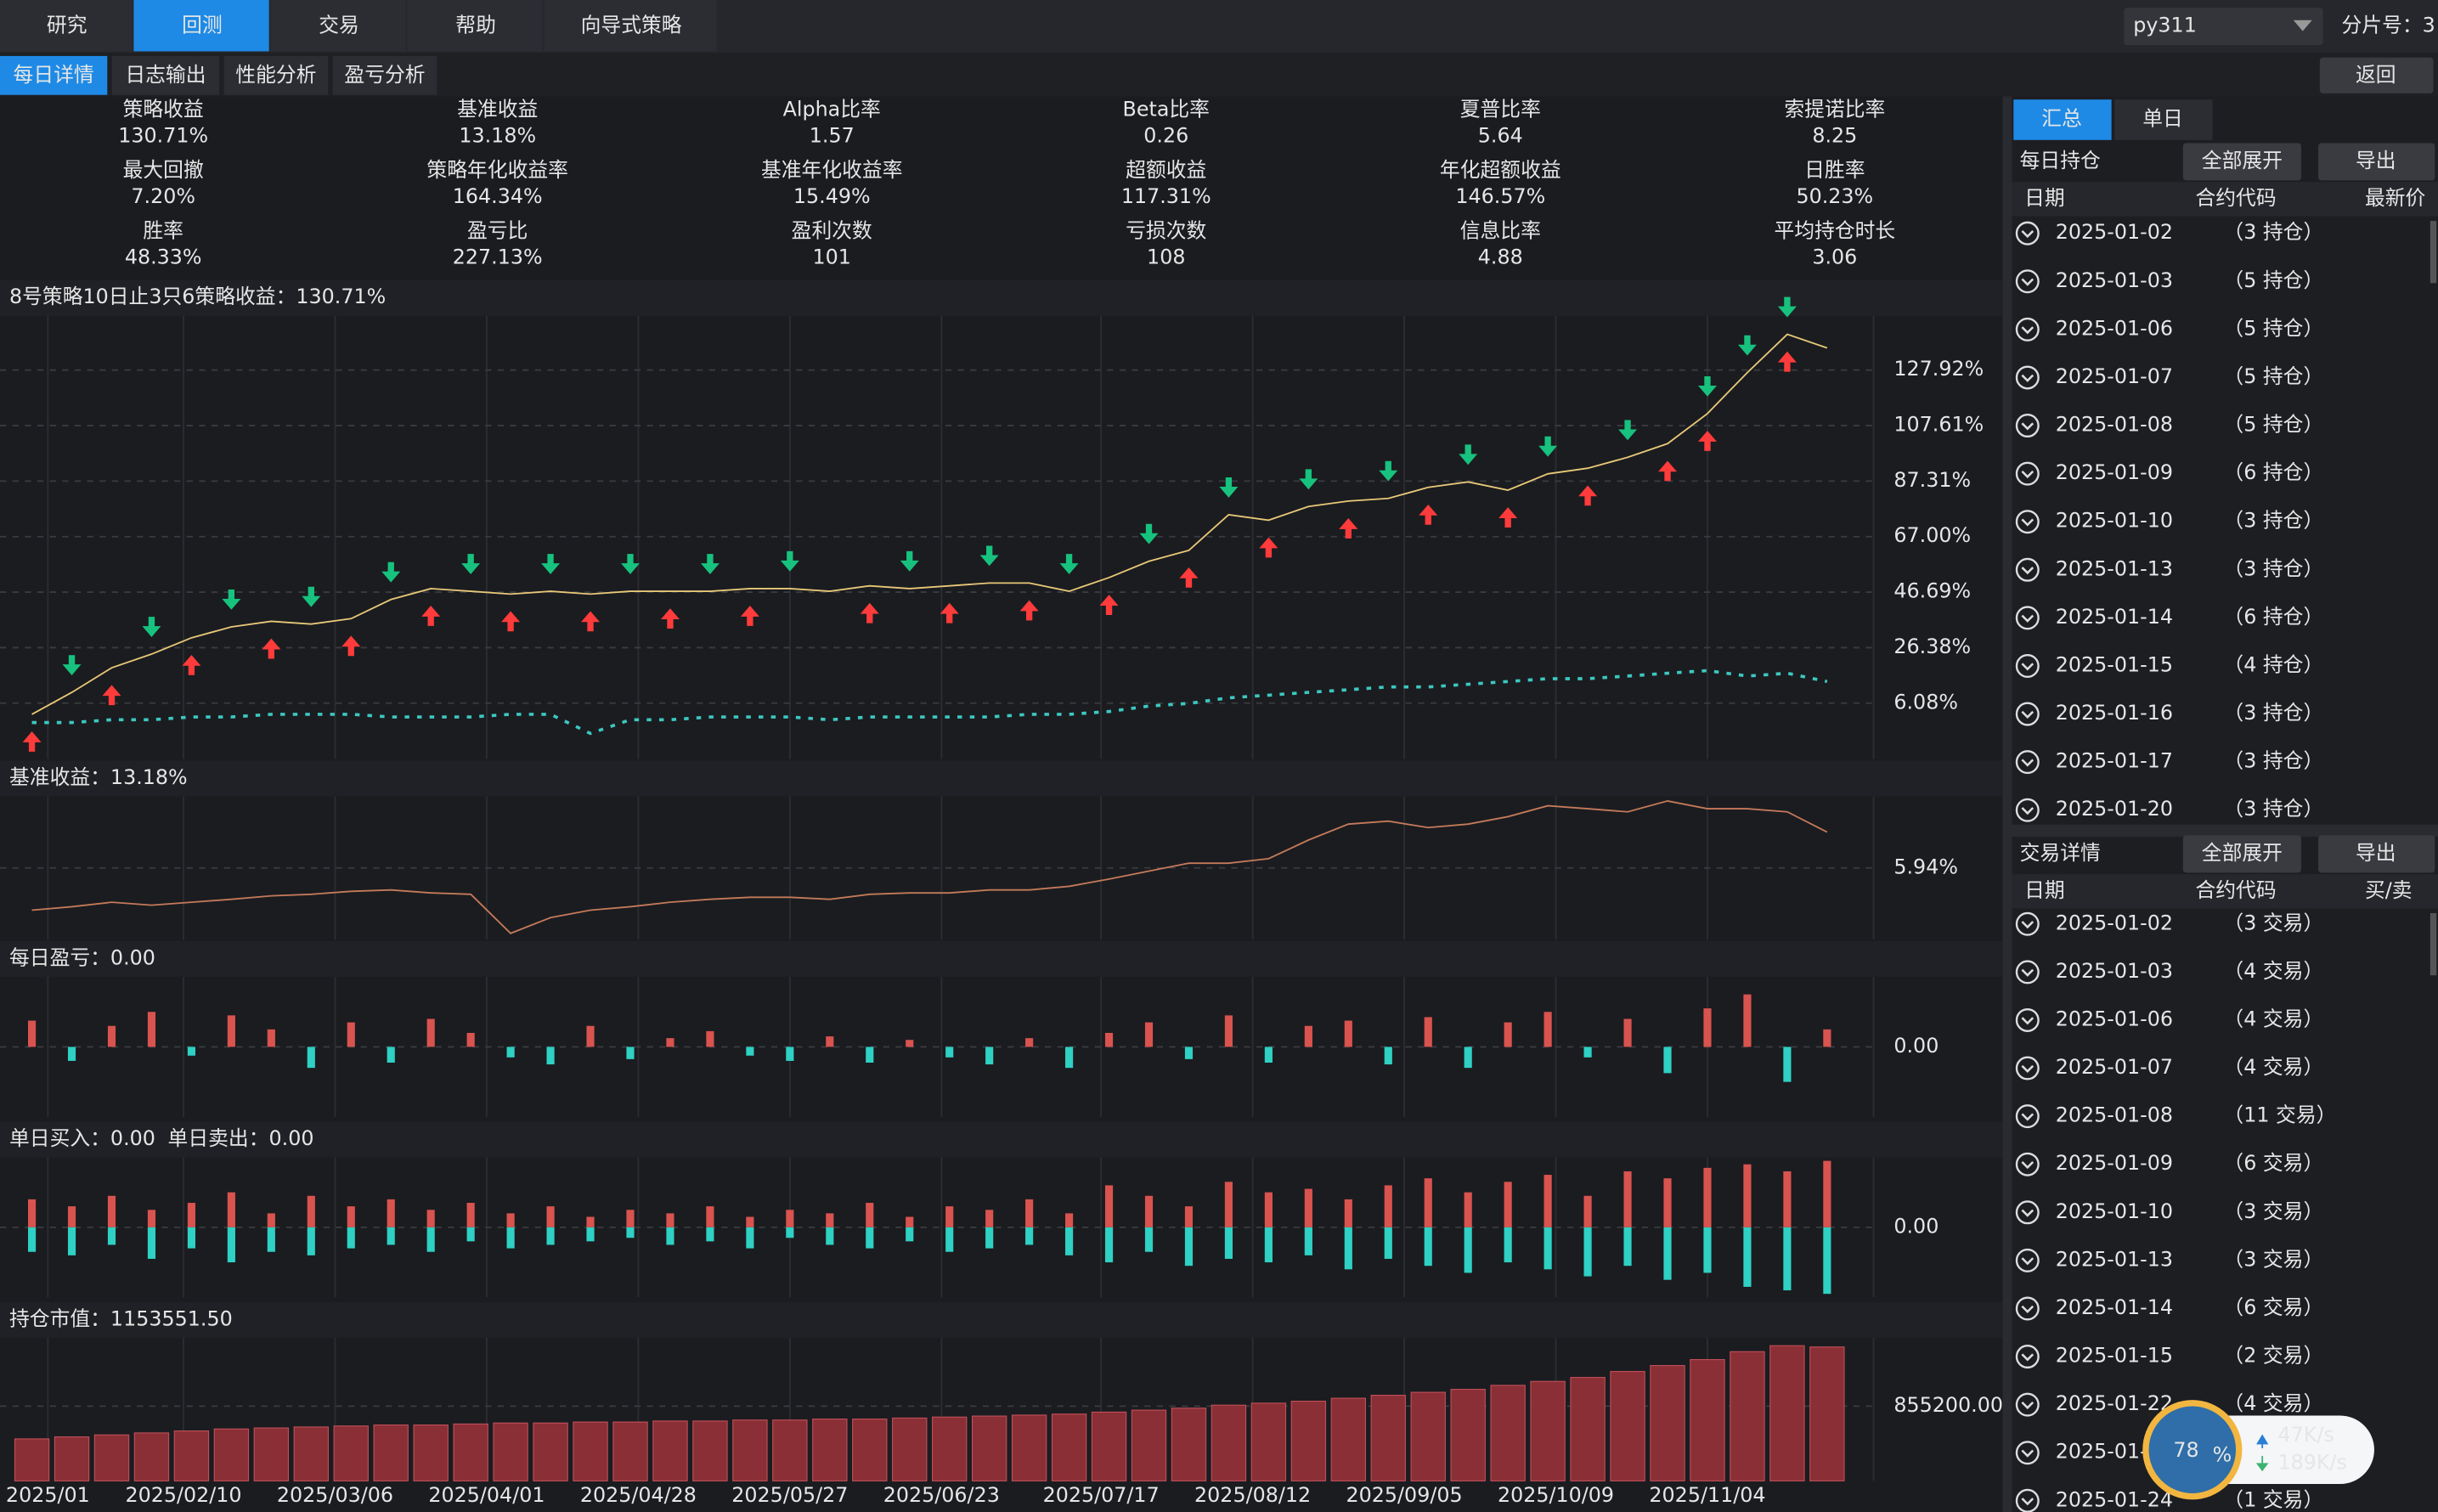  Describe the element at coordinates (475, 25) in the screenshot. I see `nav-tab-label: 帮助` at that location.